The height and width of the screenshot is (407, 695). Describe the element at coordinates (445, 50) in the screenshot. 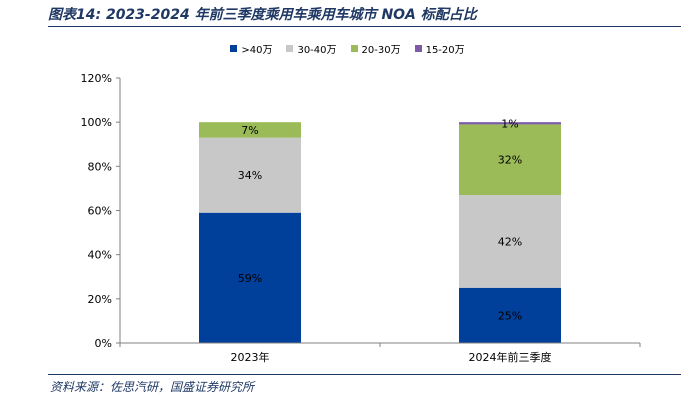

I see `legend-label-4: 15-20万` at that location.